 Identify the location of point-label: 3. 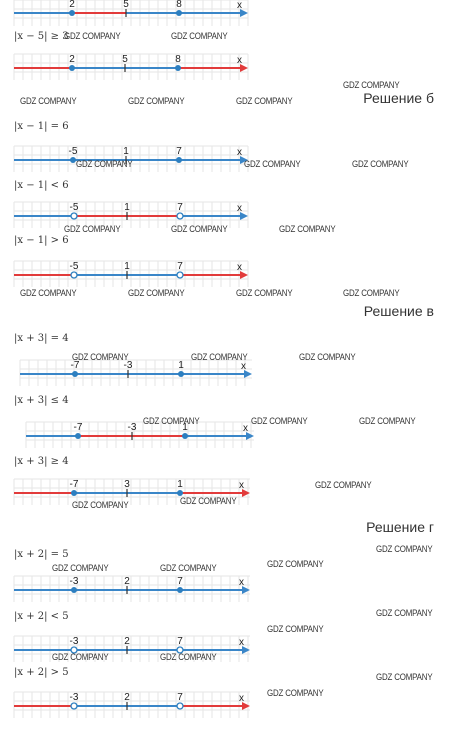
(127, 484).